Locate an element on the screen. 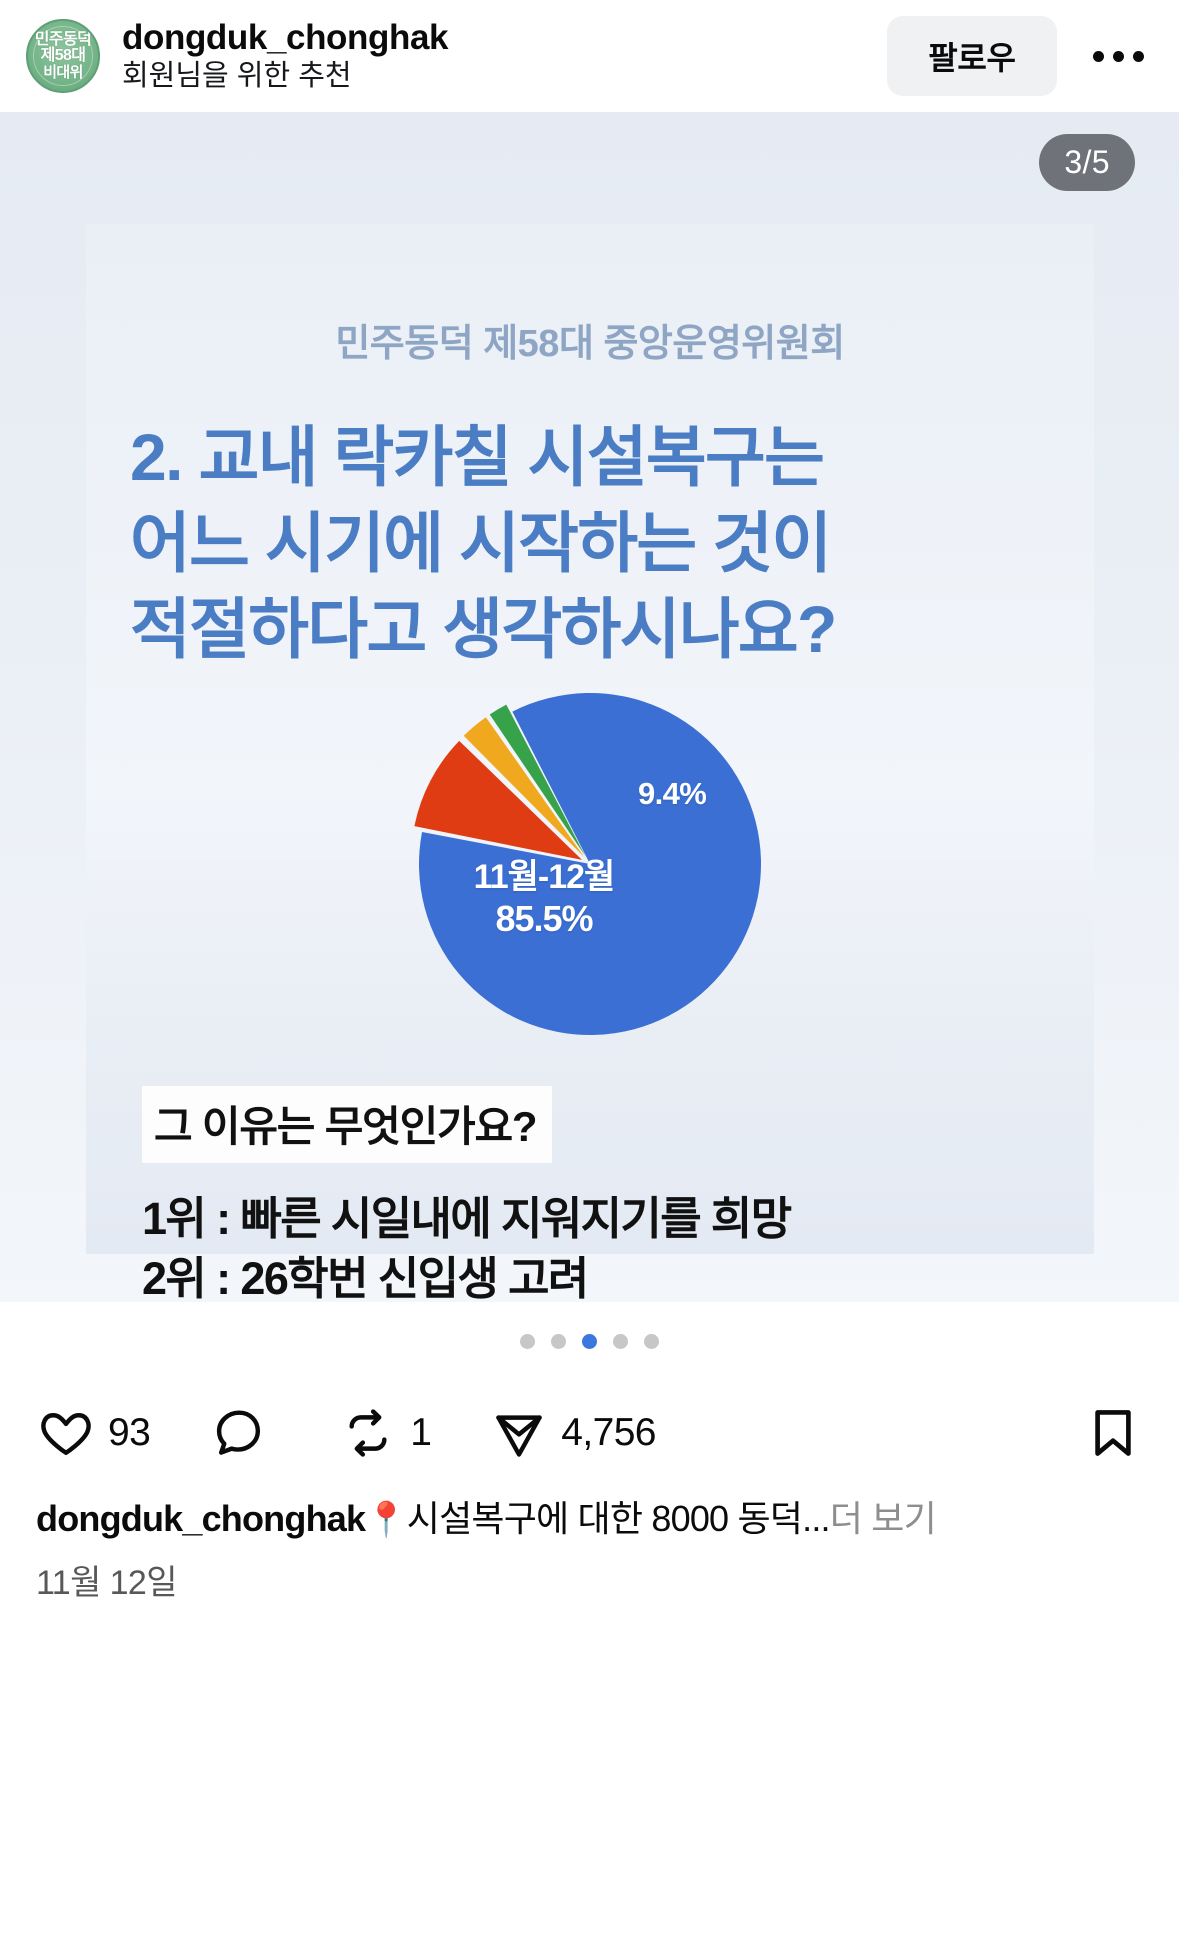  reason-item-2: 2위 : 26학번 신입생 고려 is located at coordinates (365, 1277).